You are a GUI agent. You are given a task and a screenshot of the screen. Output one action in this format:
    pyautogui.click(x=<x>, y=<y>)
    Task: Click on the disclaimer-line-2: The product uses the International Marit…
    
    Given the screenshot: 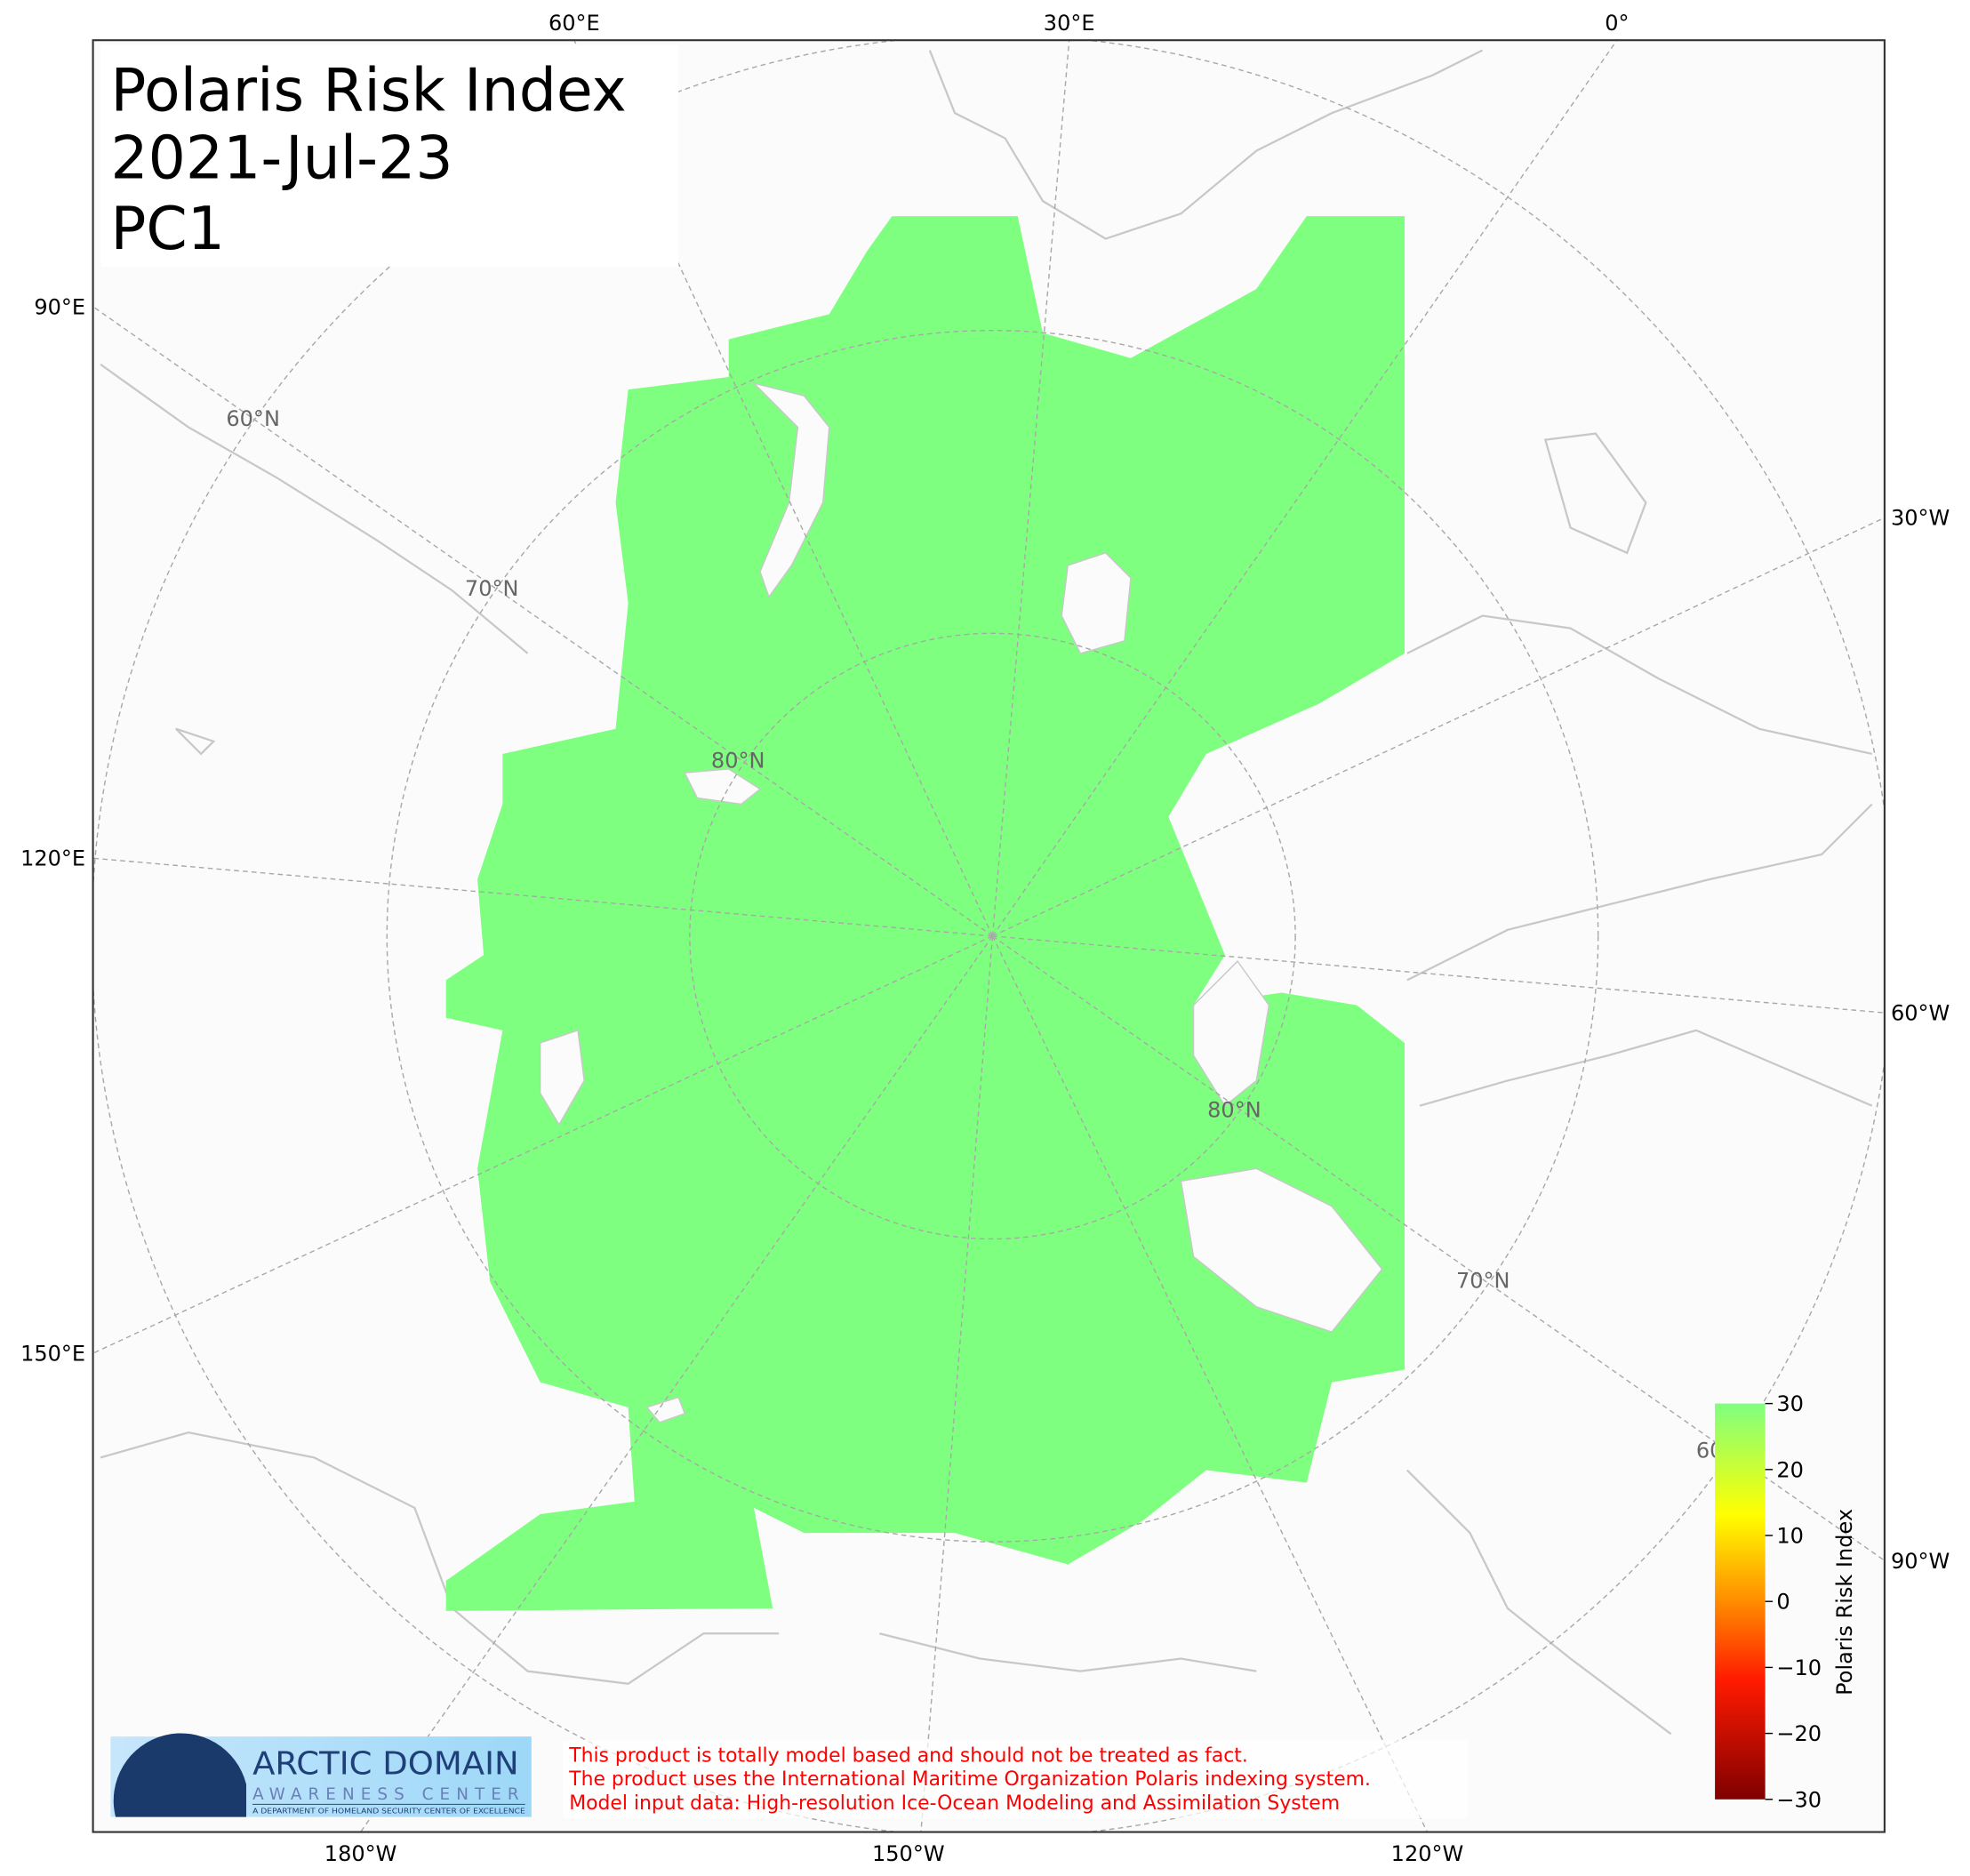 What is the action you would take?
    pyautogui.click(x=969, y=1780)
    